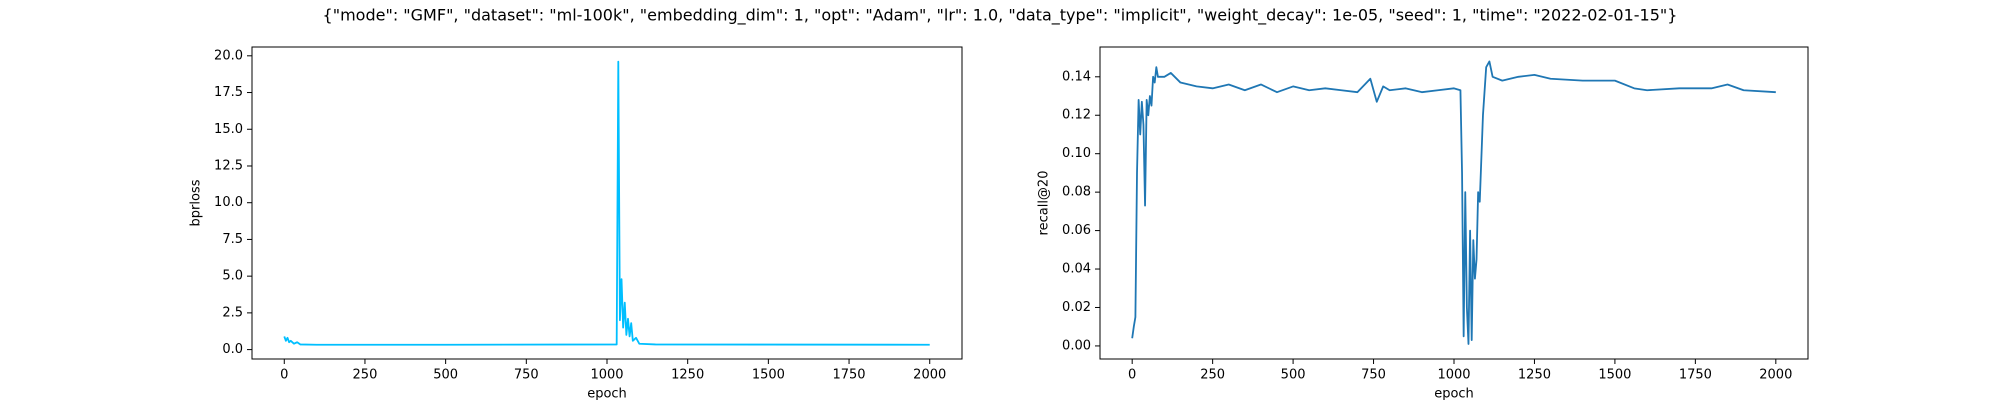 The height and width of the screenshot is (400, 2000). I want to click on y-tick-label: 0.04, so click(1076, 269).